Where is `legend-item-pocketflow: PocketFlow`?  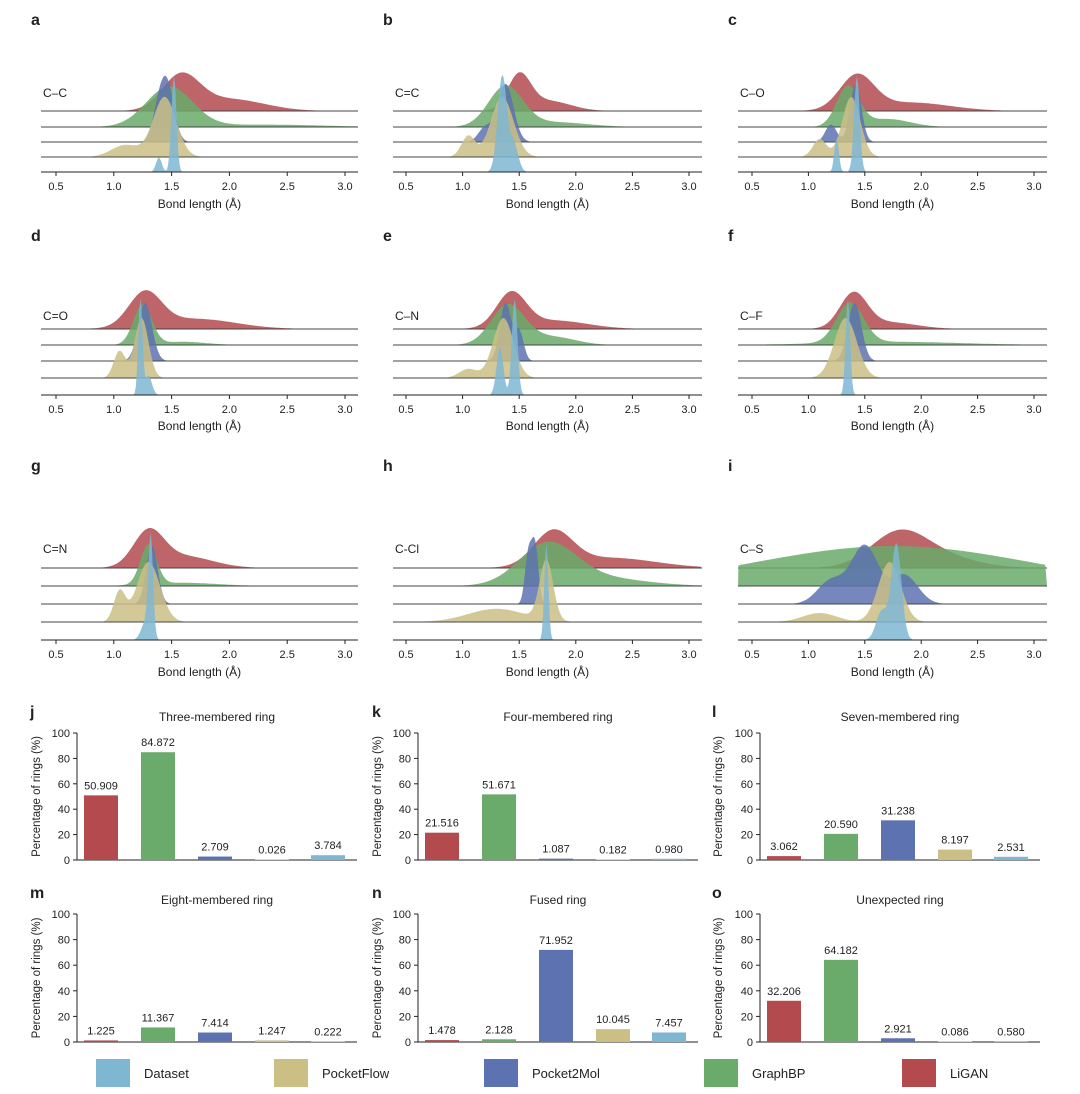
legend-item-pocketflow: PocketFlow is located at coordinates (331, 1073).